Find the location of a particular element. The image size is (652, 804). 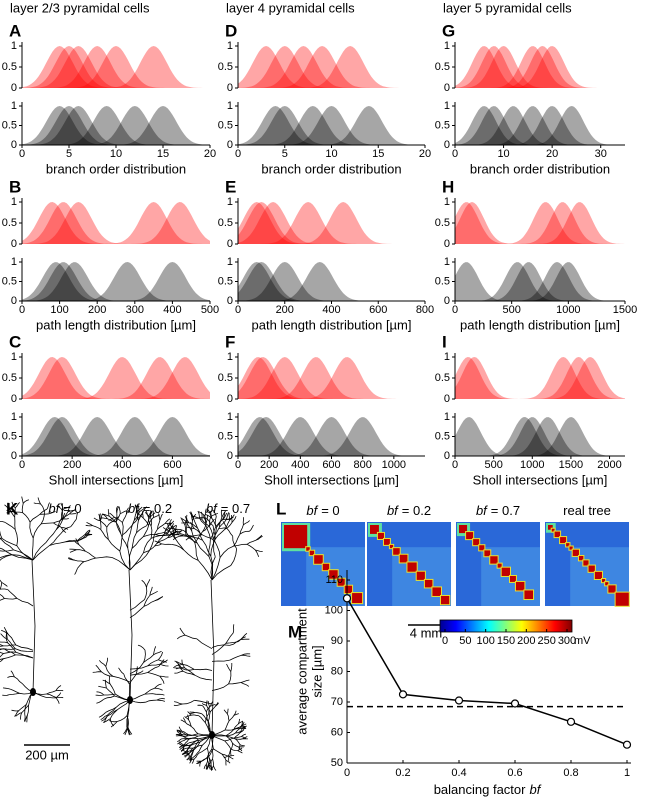

panel-letter: L is located at coordinates (281, 508).